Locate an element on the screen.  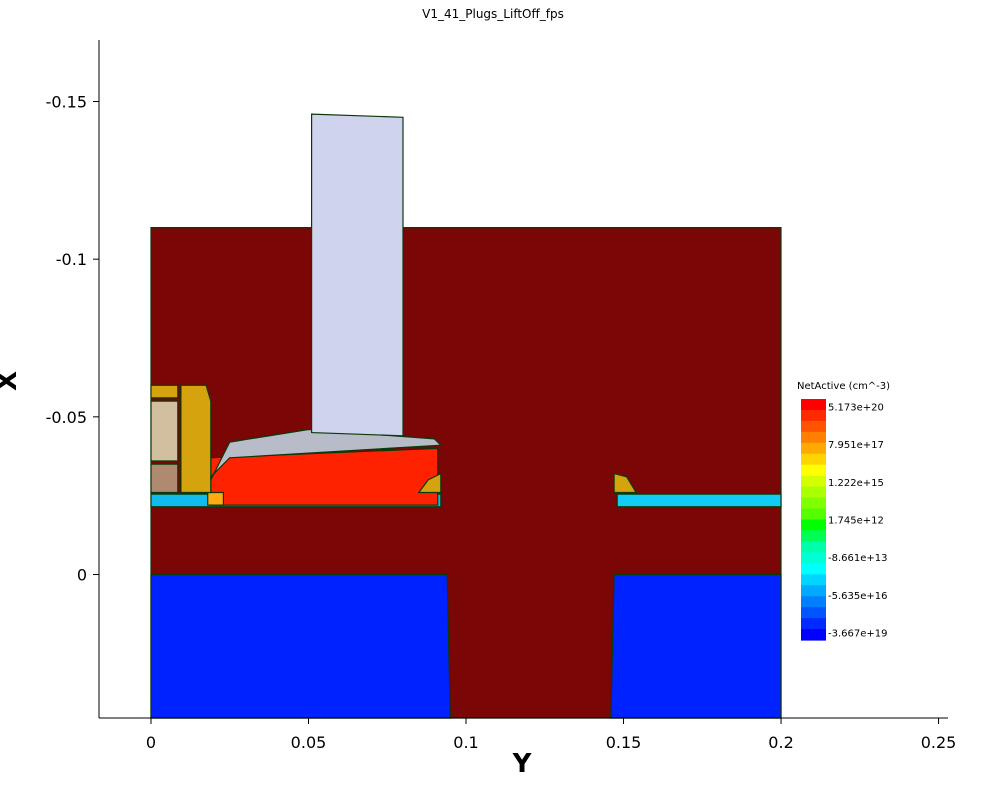
region-source-drain-tip is located at coordinates (215, 498).